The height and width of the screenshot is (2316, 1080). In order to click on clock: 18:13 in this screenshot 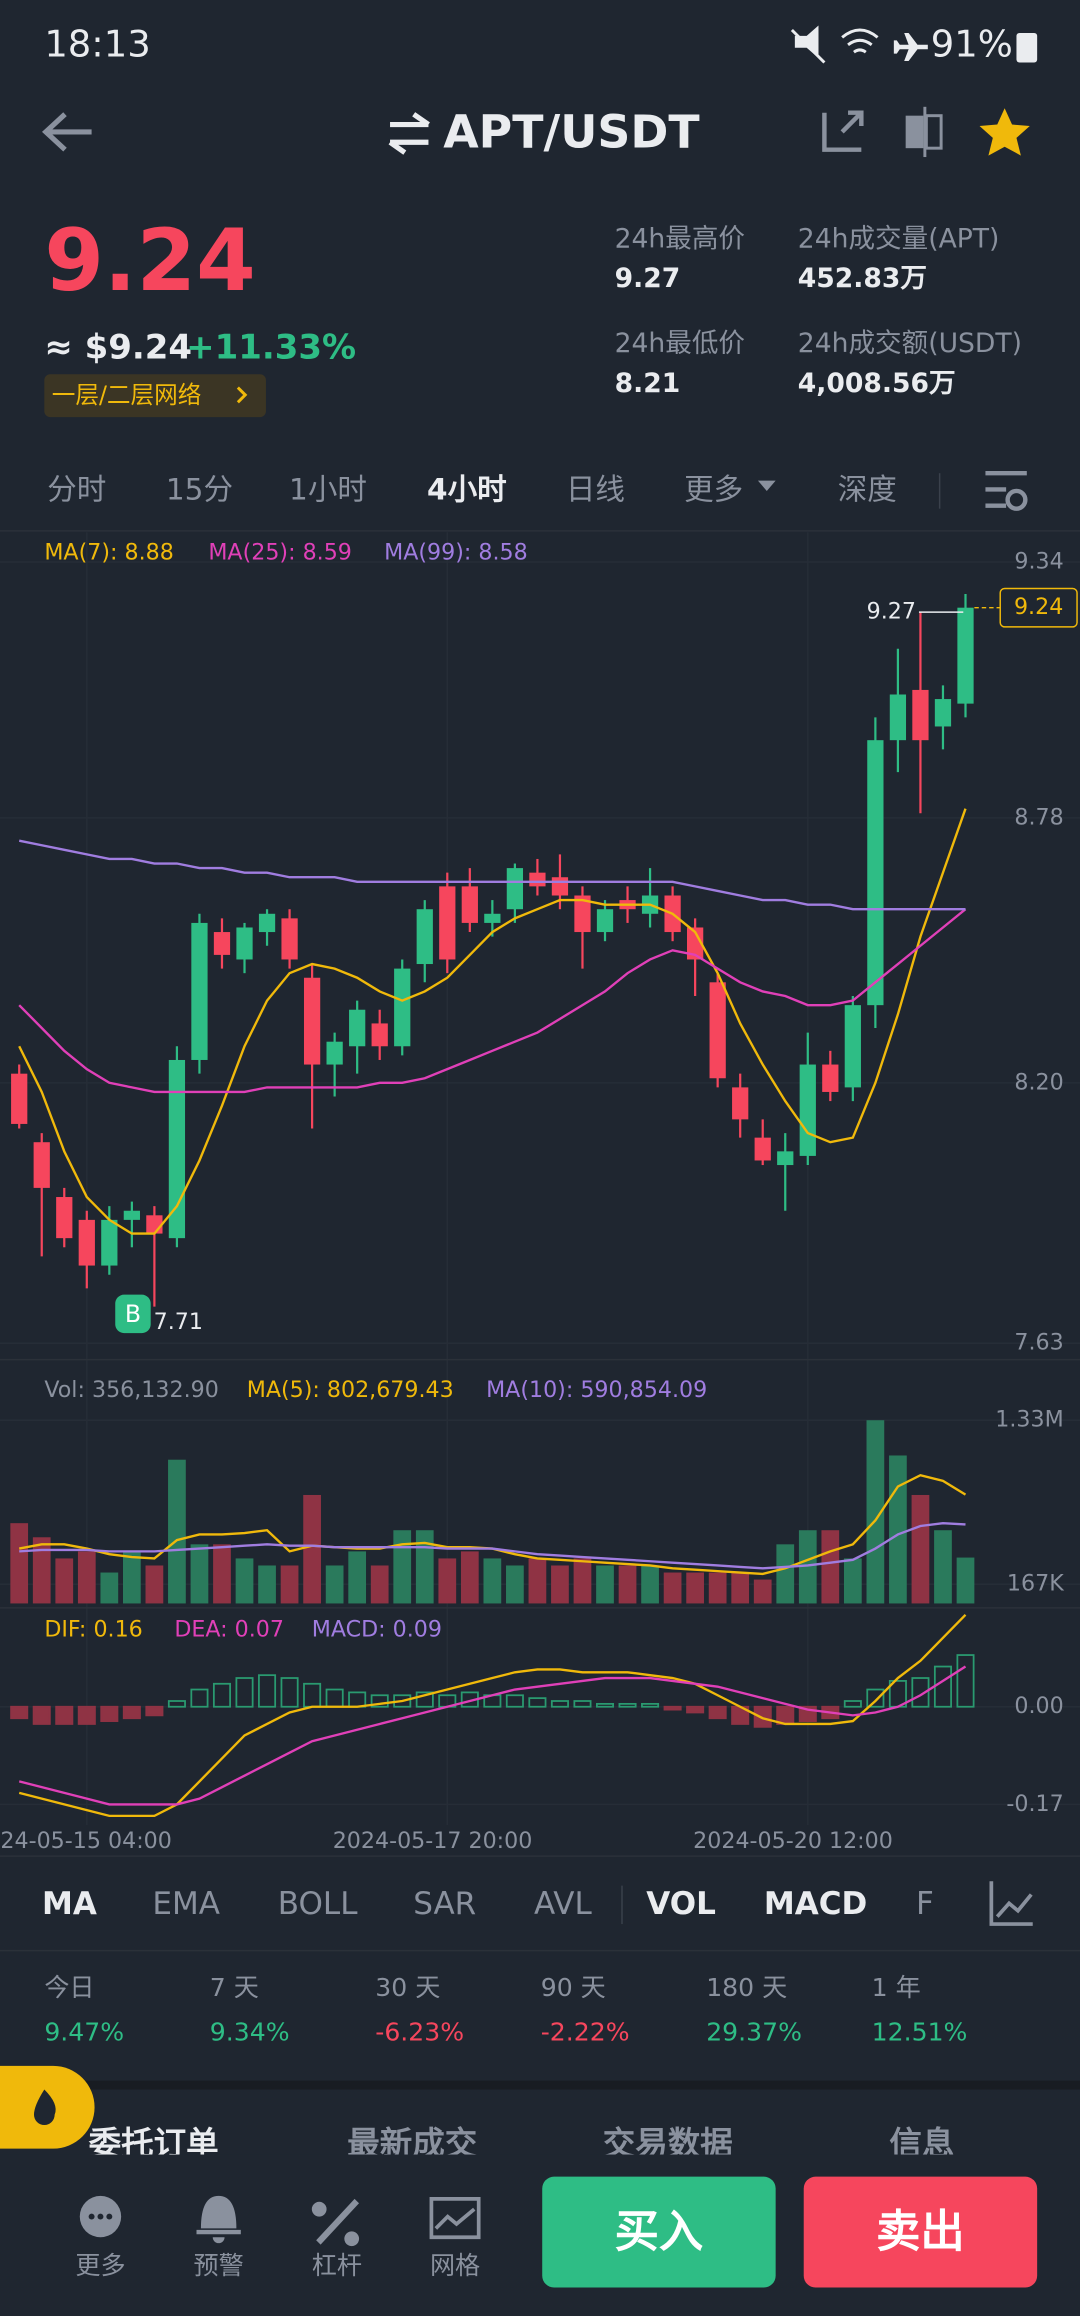, I will do `click(97, 44)`.